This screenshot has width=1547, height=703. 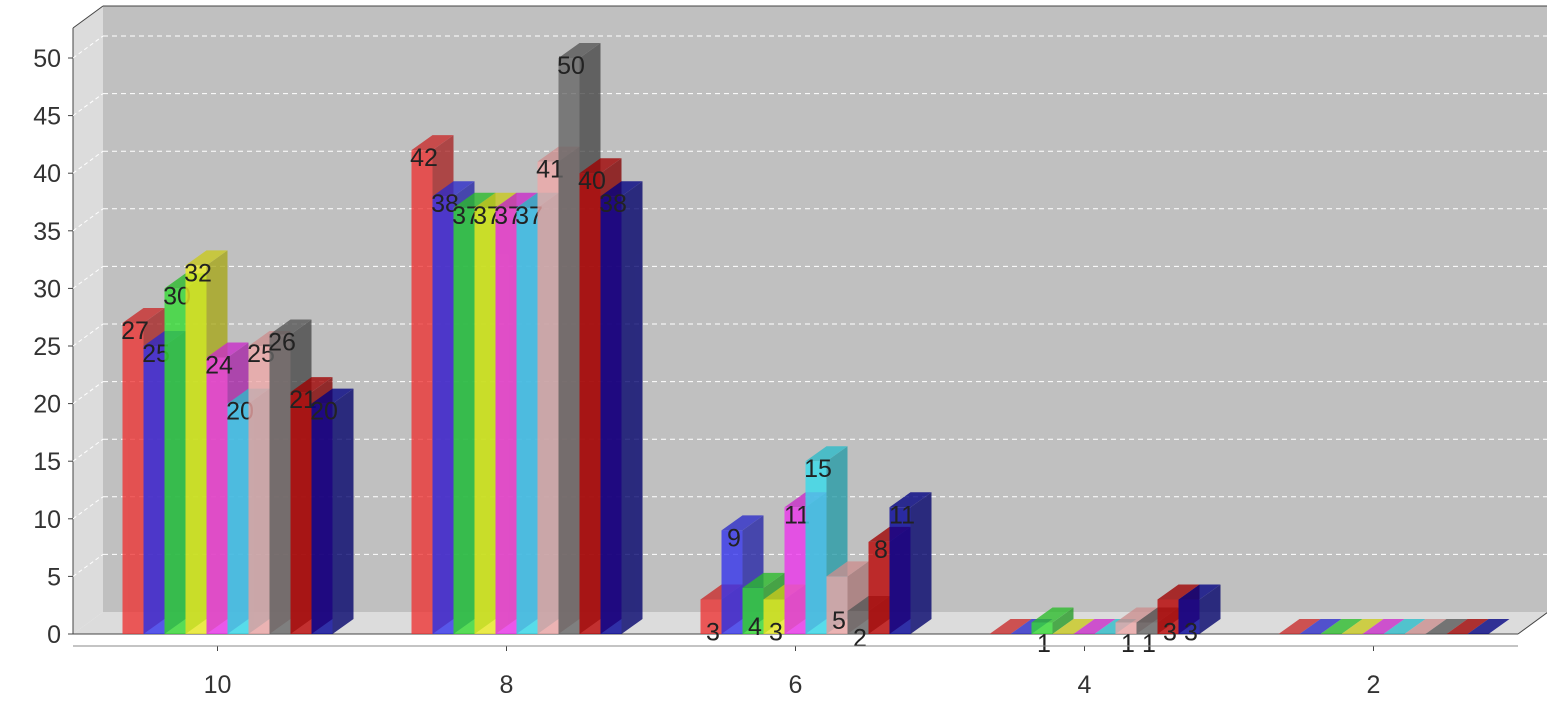 I want to click on y-tick-label: 35, so click(x=47, y=232).